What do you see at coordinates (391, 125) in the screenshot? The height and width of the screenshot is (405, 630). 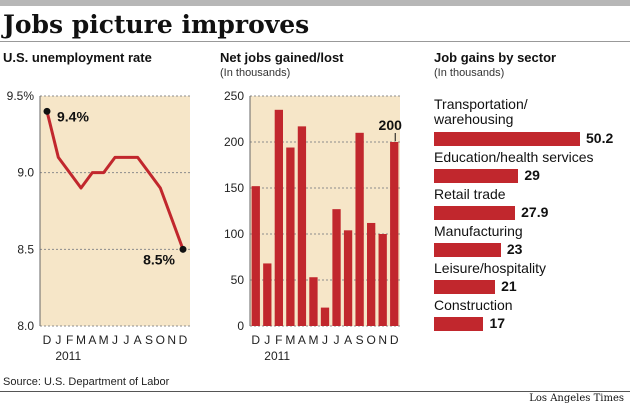 I see `bar-value-label: 200` at bounding box center [391, 125].